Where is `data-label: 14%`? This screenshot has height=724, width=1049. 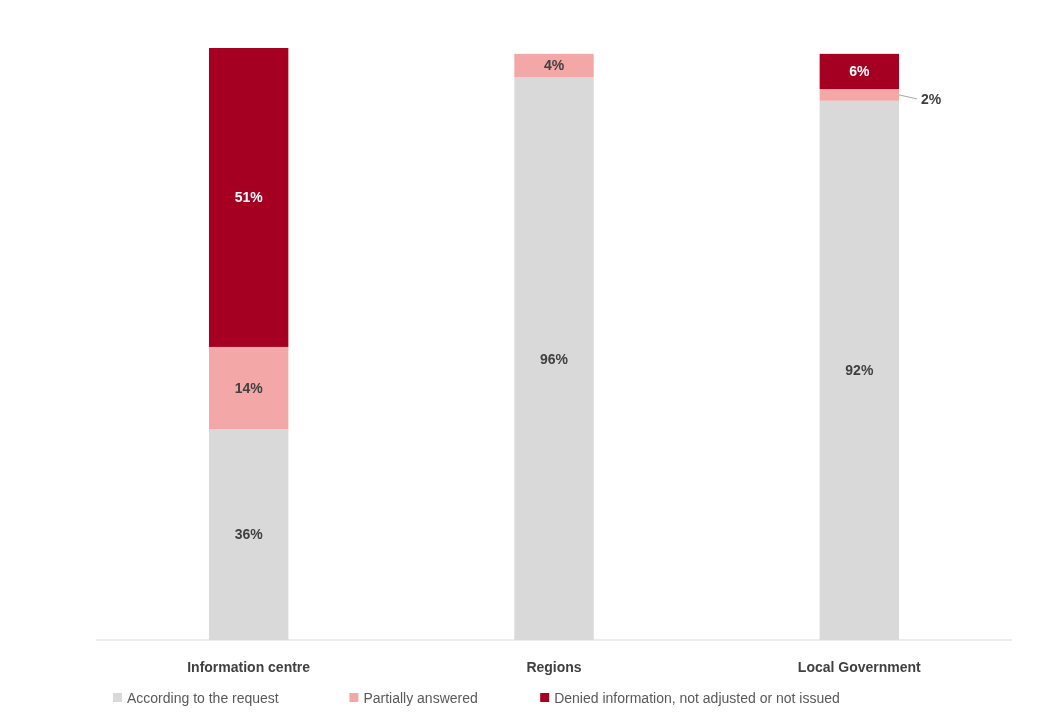
data-label: 14% is located at coordinates (249, 387).